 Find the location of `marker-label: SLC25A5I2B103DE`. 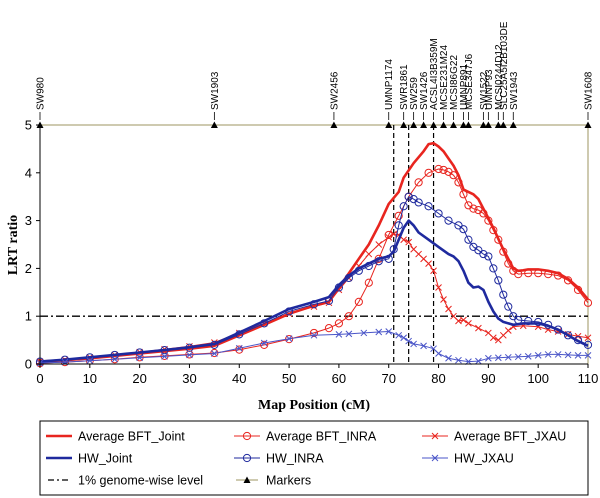

marker-label: SLC25A5I2B103DE is located at coordinates (504, 65).